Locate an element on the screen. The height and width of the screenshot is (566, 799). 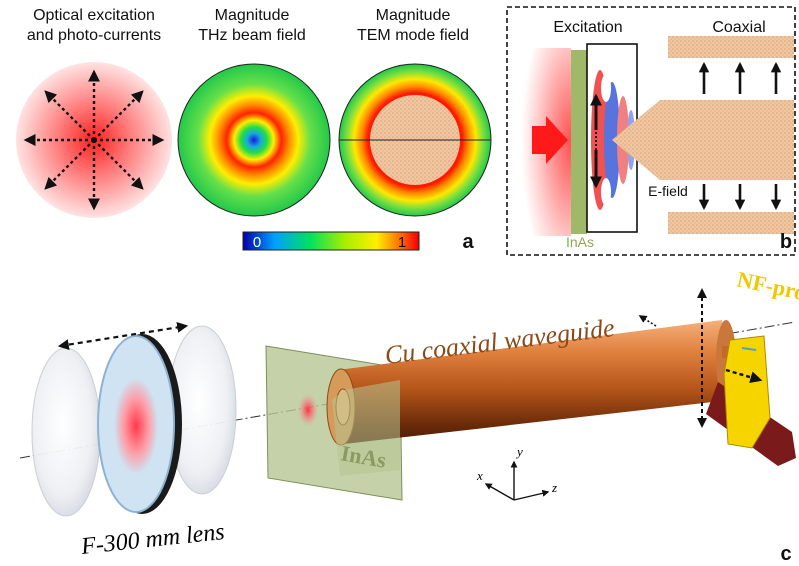
coax-outer-top is located at coordinates (731, 47).